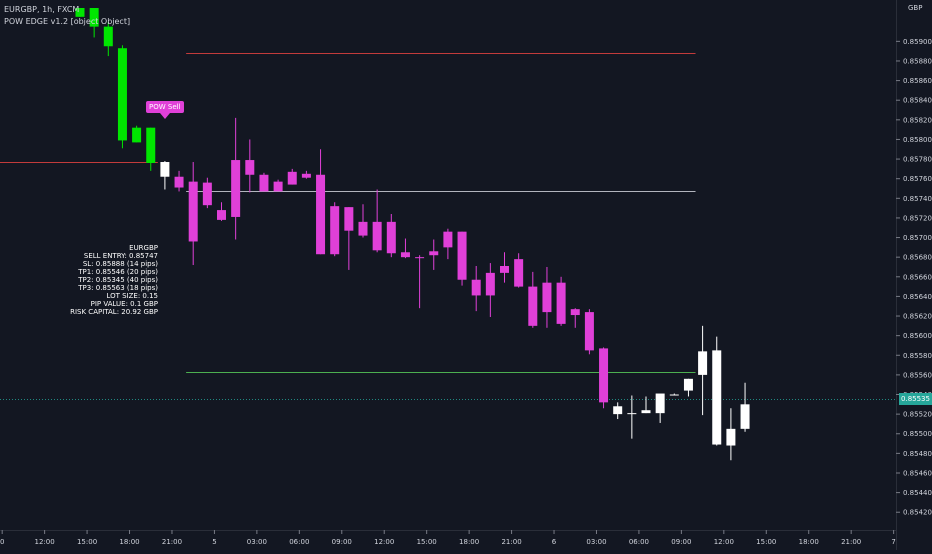 Image resolution: width=932 pixels, height=554 pixels. I want to click on price-tick-label: 0.85660, so click(917, 277).